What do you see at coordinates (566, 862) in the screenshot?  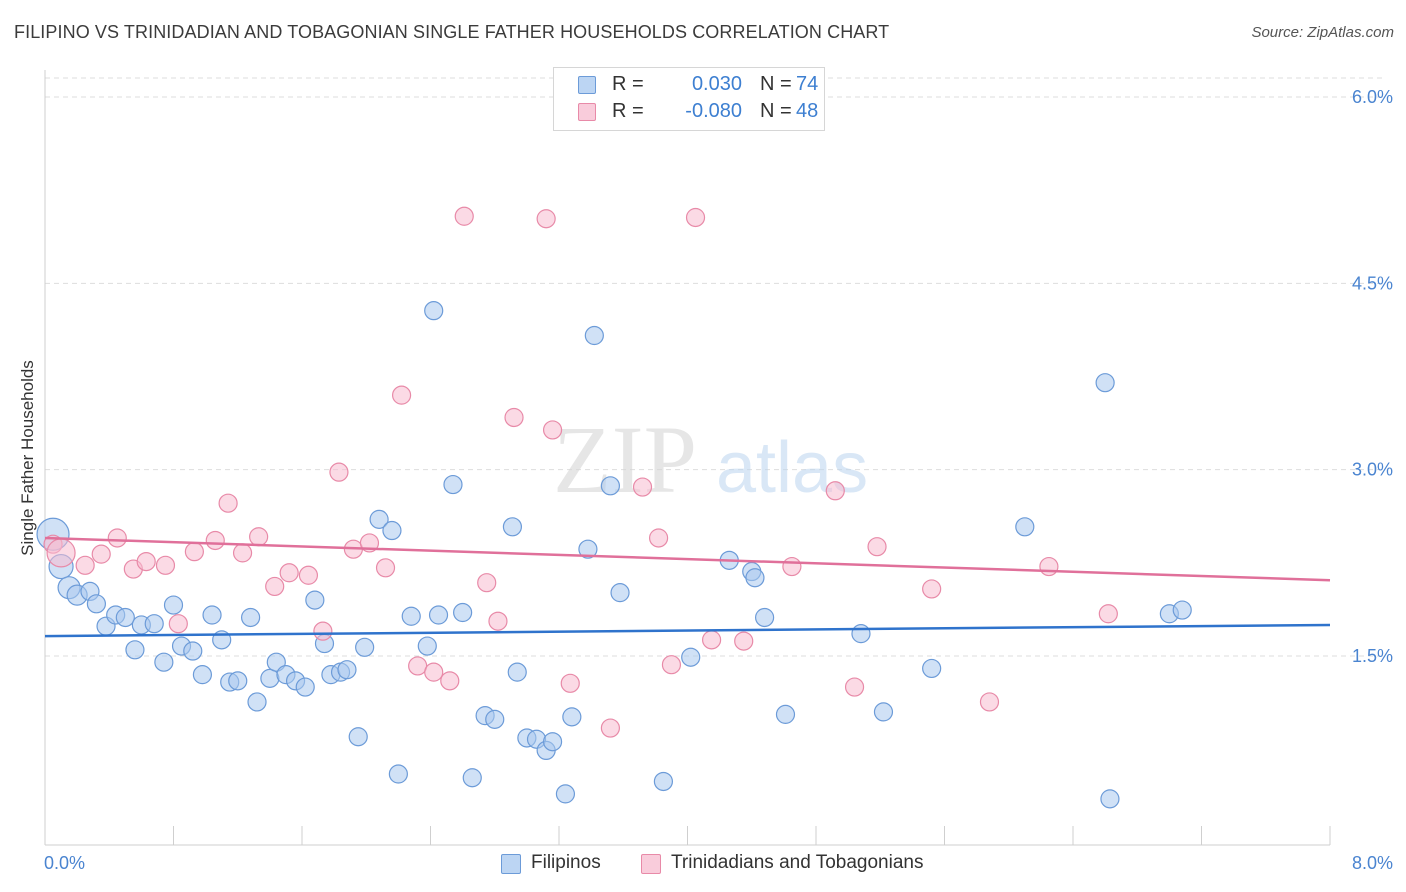 I see `legend-label: Filipinos` at bounding box center [566, 862].